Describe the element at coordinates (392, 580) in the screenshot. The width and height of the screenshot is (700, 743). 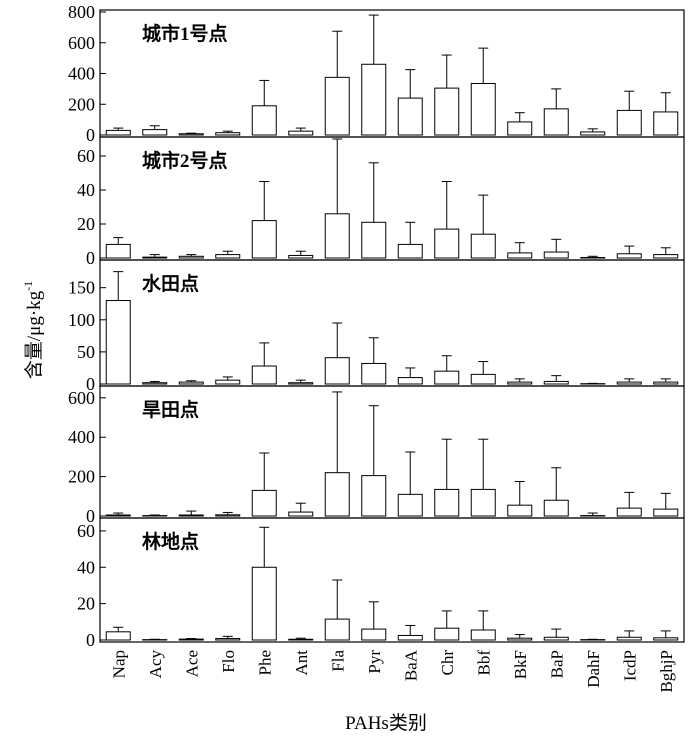
I see `panel-frame` at that location.